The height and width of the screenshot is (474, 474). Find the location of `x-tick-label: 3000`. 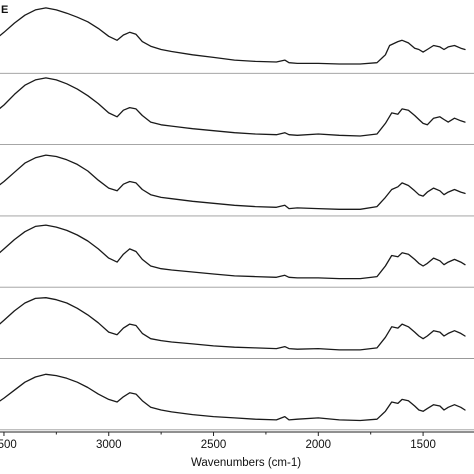

x-tick-label: 3000 is located at coordinates (109, 445).